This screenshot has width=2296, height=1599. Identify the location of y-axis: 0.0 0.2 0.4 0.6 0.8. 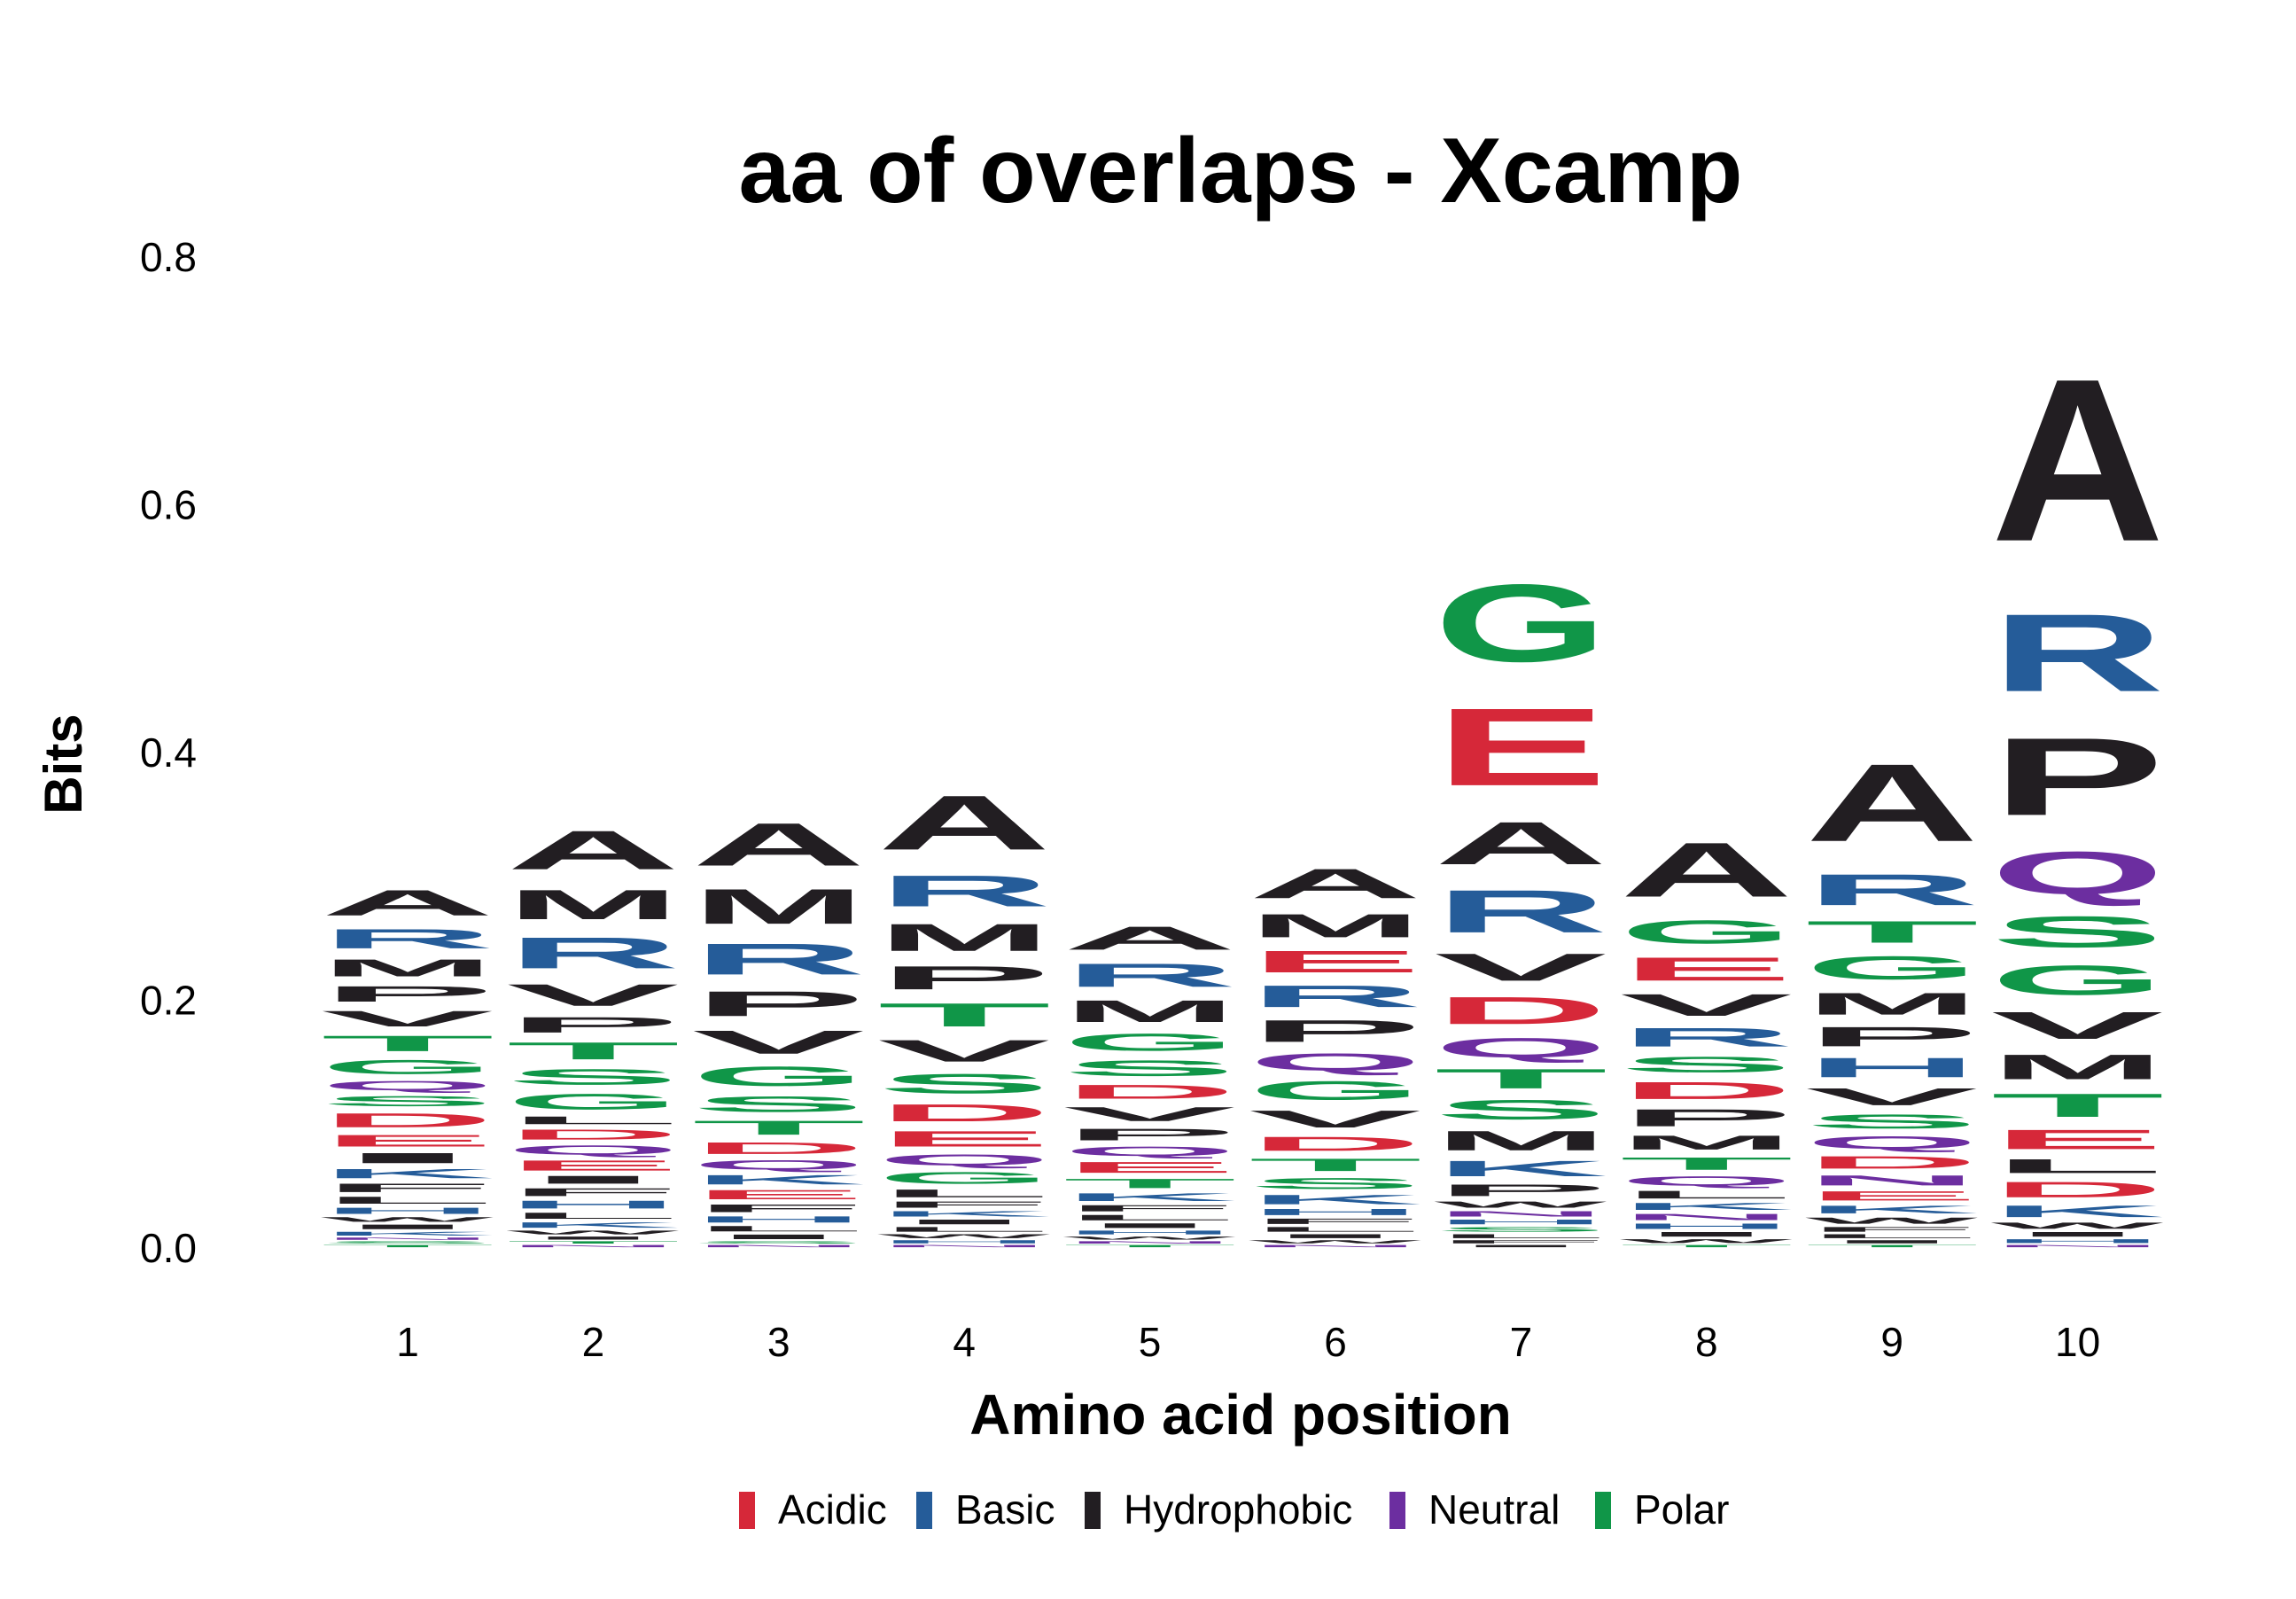
(168, 752).